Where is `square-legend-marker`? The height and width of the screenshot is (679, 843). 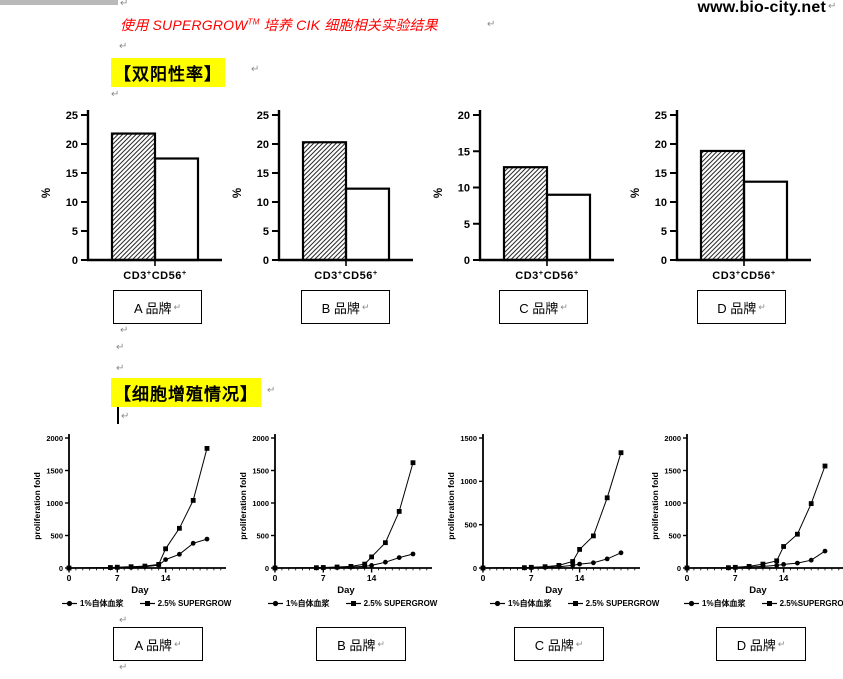 square-legend-marker is located at coordinates (353, 603).